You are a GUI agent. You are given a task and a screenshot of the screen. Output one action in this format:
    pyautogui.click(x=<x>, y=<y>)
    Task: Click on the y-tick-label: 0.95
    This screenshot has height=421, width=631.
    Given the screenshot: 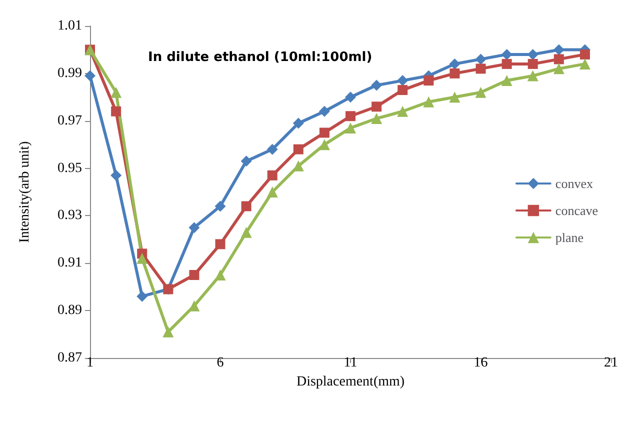 What is the action you would take?
    pyautogui.click(x=70, y=168)
    